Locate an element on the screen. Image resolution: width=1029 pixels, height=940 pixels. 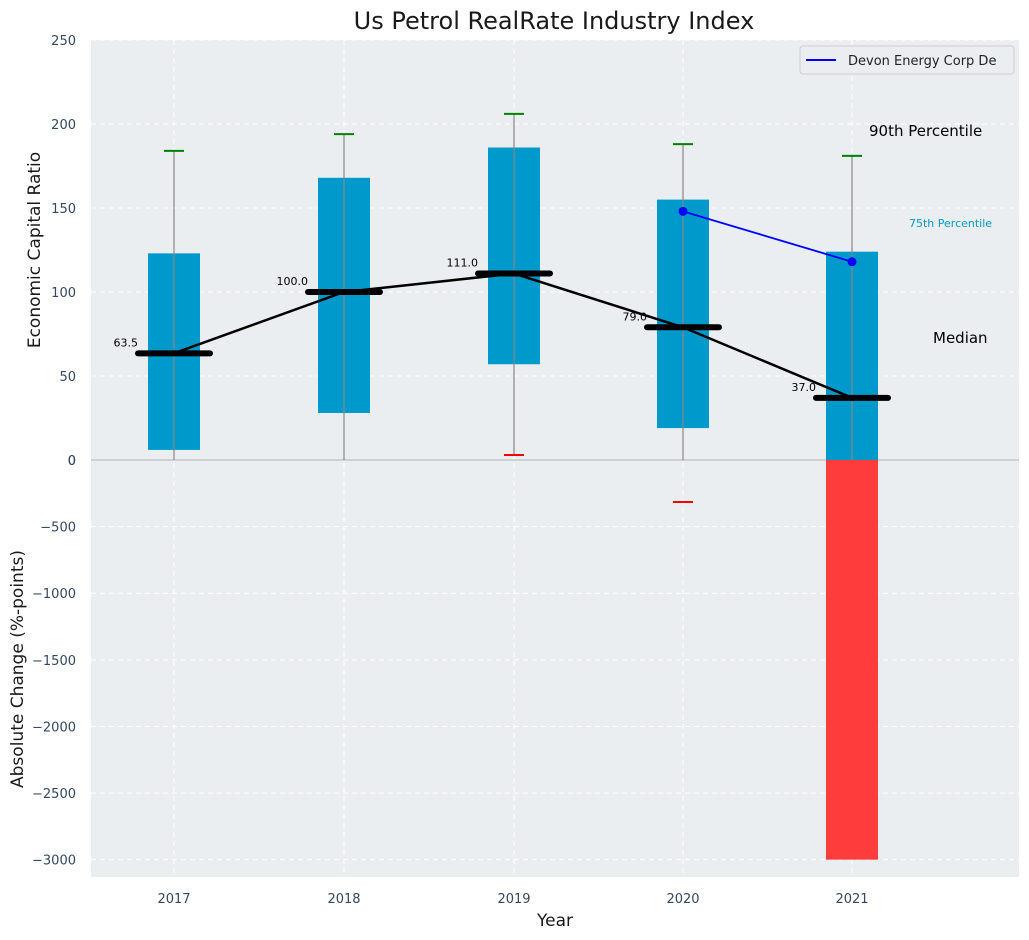
x-tick-label: 2017 is located at coordinates (173, 899).